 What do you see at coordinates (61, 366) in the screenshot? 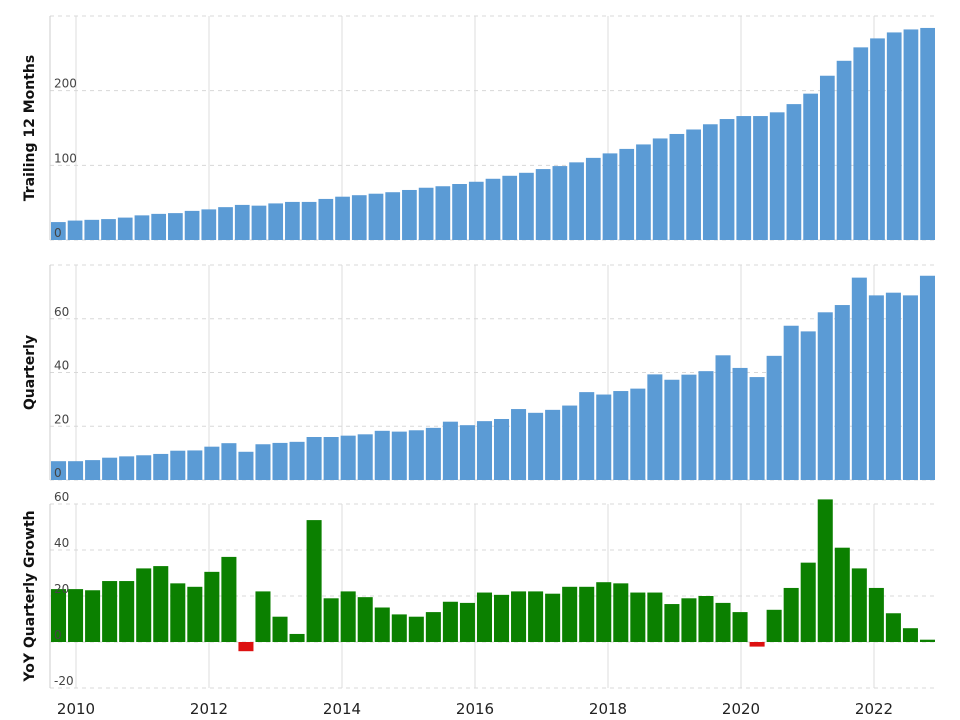
I see `y-tick-label: 40` at bounding box center [61, 366].